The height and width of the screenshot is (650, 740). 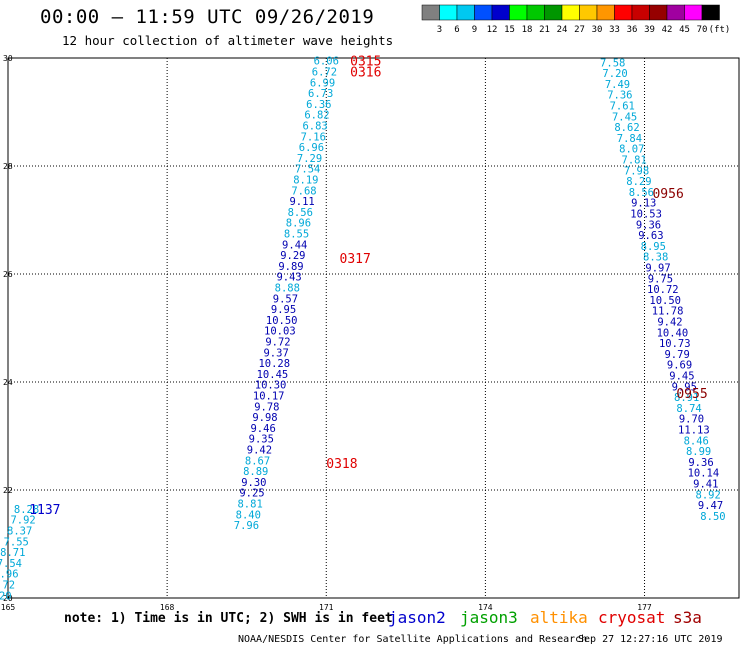 What do you see at coordinates (700, 463) in the screenshot?
I see `wave-height-value: 9.36` at bounding box center [700, 463].